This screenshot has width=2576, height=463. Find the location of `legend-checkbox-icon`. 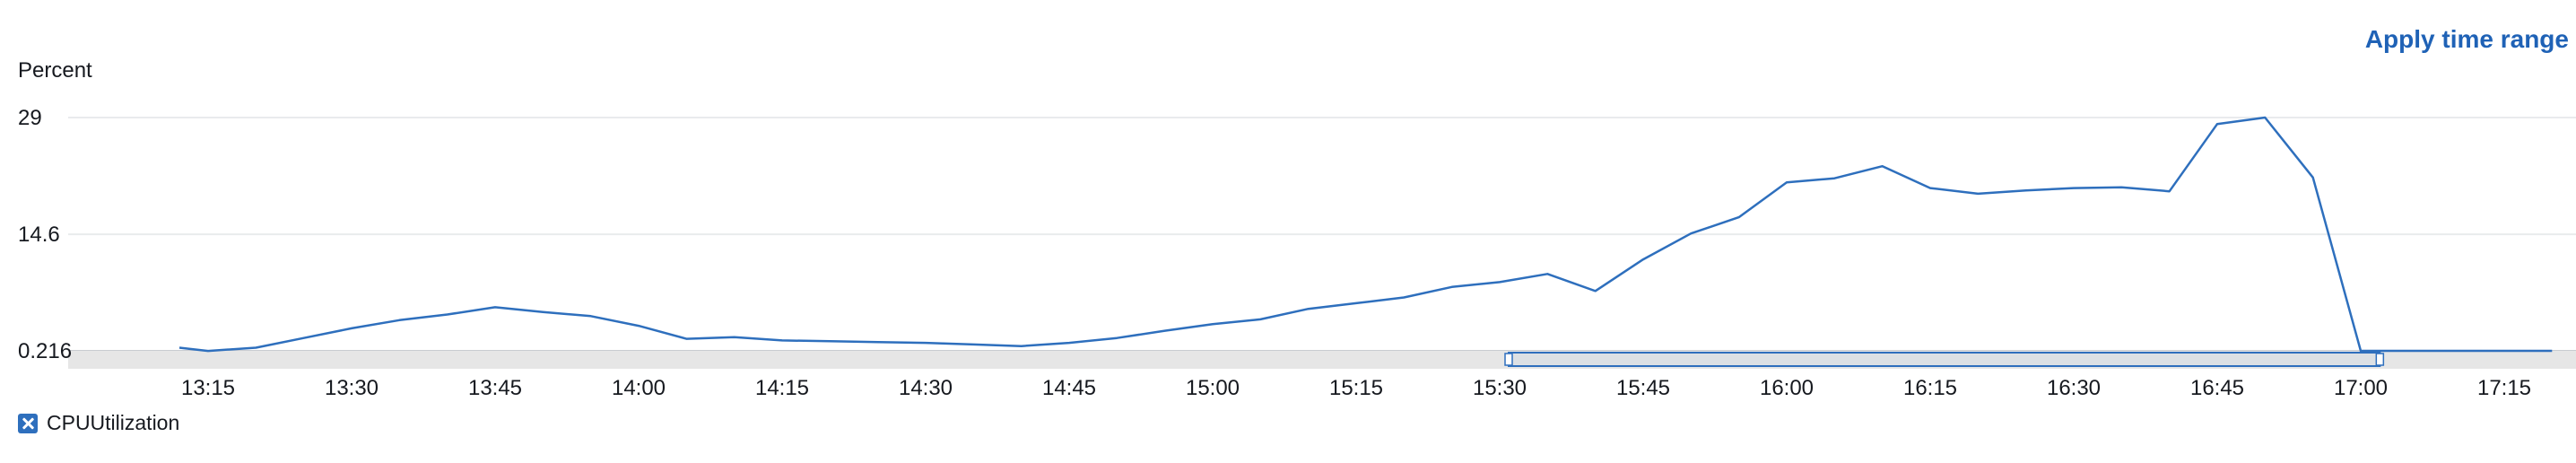

legend-checkbox-icon is located at coordinates (28, 423).